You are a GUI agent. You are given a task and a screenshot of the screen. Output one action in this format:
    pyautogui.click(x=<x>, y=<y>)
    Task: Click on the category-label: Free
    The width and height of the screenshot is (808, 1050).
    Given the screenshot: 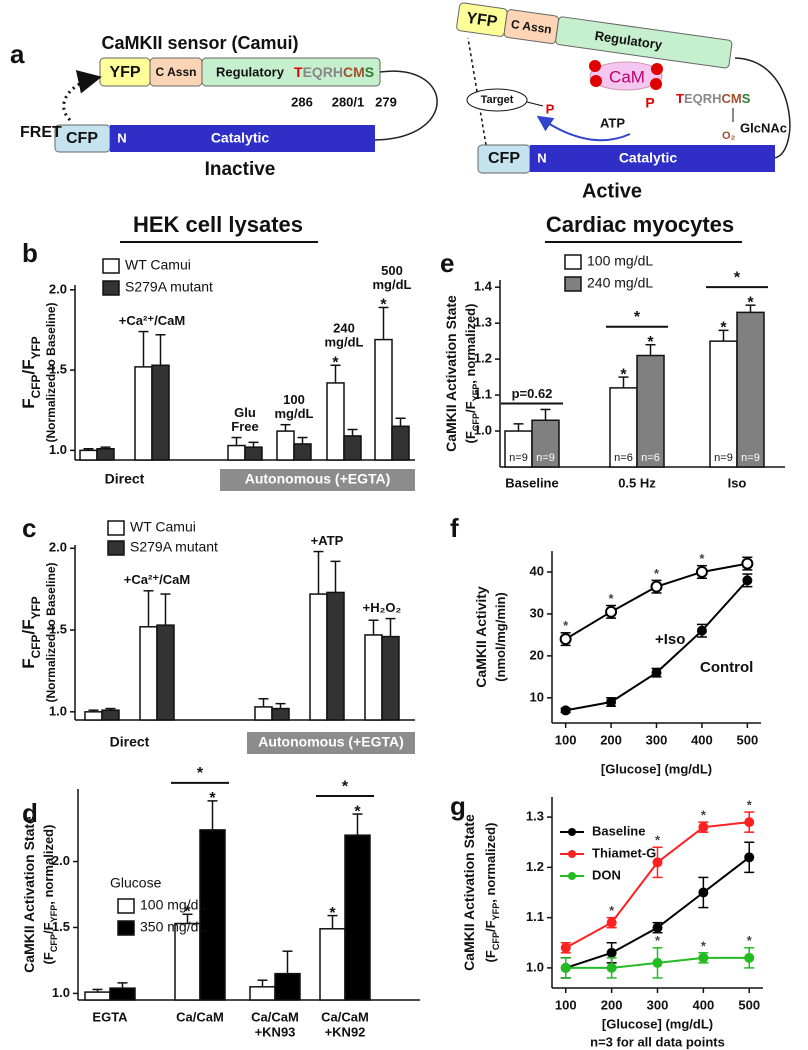 What is the action you would take?
    pyautogui.click(x=244, y=426)
    